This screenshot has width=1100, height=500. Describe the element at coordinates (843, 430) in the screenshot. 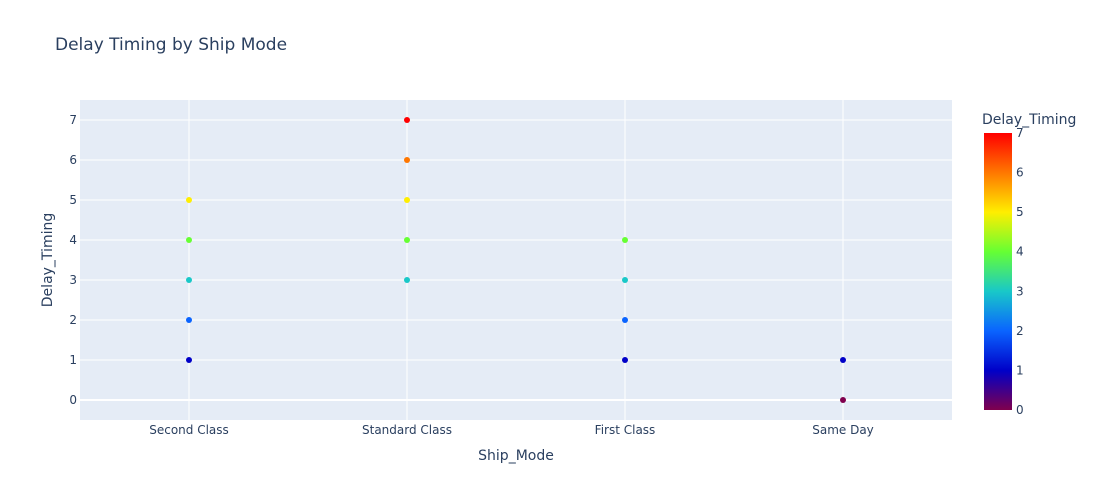

I see `x-tick-label: Same Day` at that location.